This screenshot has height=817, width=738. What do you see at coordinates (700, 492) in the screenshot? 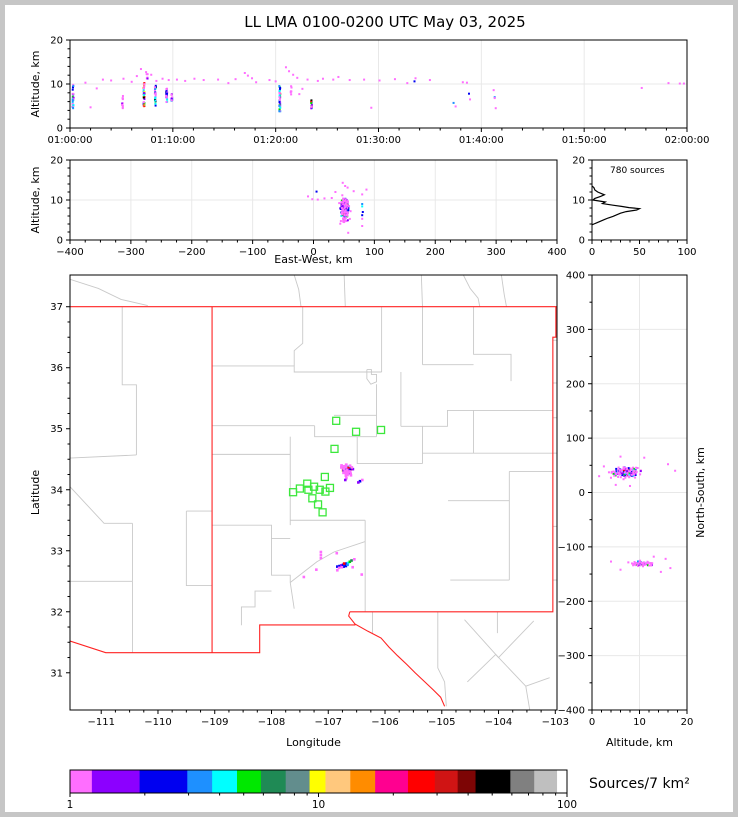
I see `axis-label-y-ns_height: North-South, km` at bounding box center [700, 492].